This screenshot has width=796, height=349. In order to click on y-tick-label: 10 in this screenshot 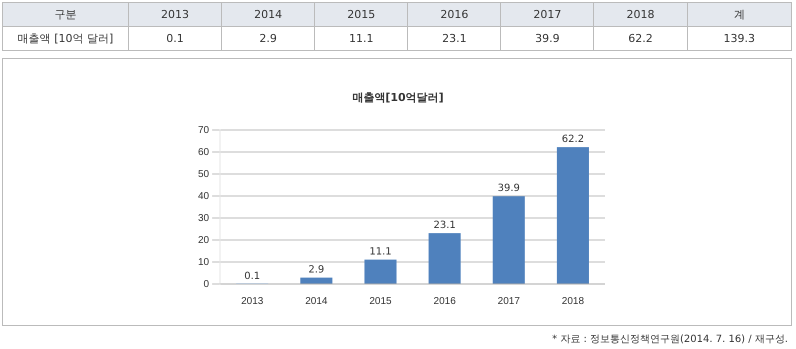, I will do `click(204, 262)`.